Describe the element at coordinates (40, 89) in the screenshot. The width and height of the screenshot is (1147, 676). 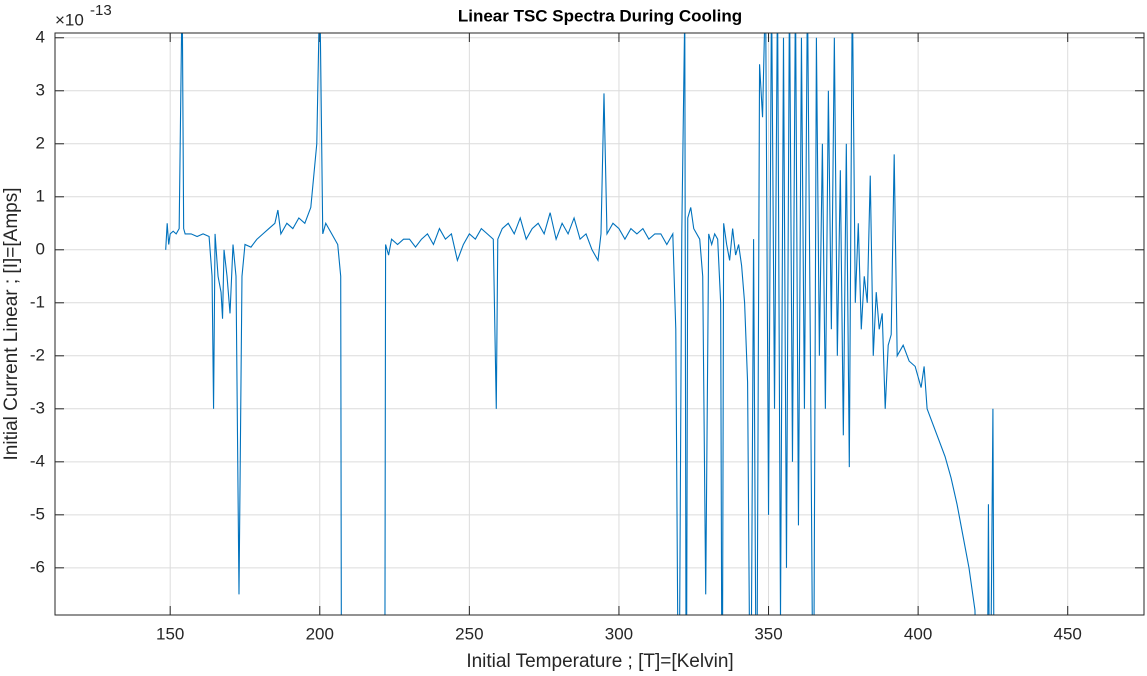
I see `y-tick-label: 3` at that location.